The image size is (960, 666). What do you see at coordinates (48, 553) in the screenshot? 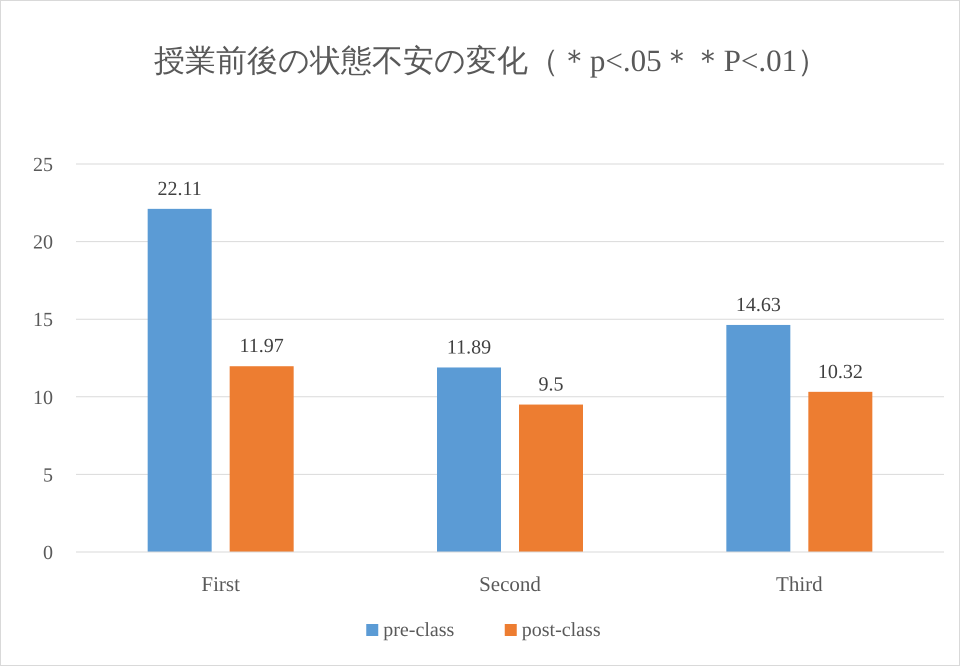
I see `y-tick-label: 0` at bounding box center [48, 553].